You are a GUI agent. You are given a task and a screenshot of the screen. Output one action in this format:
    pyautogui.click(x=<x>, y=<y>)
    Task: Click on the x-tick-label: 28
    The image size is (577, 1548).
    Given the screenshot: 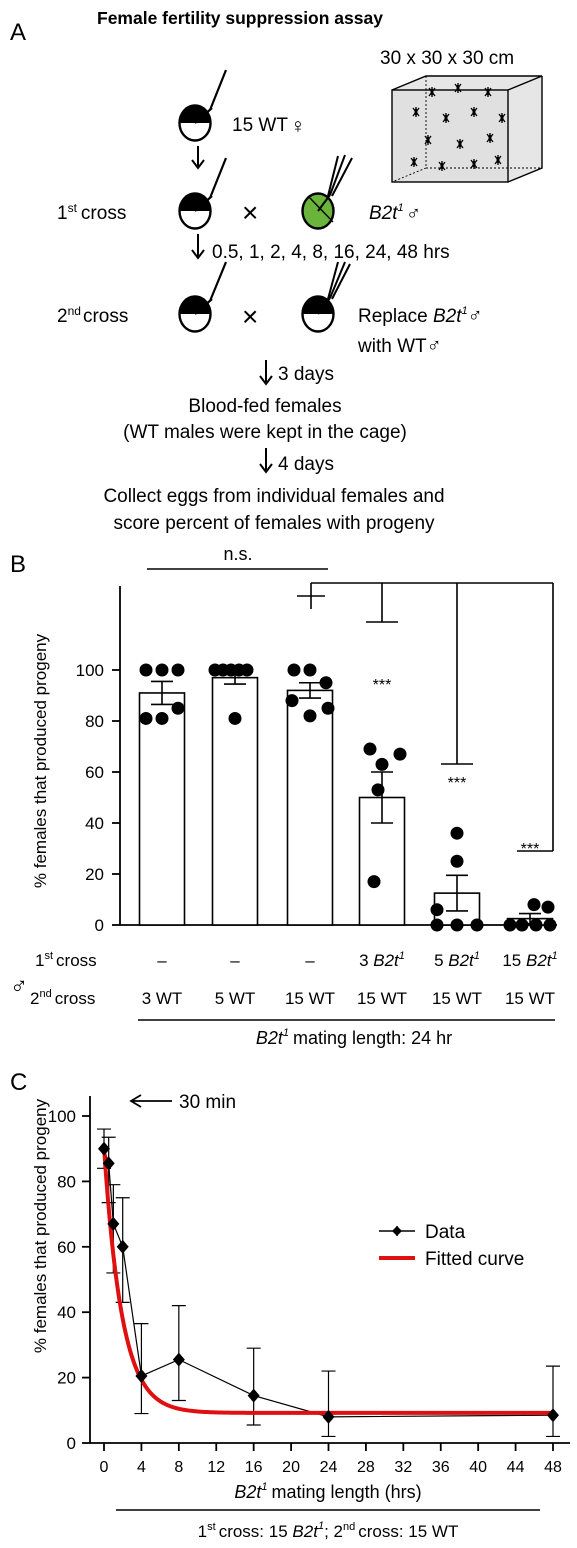 What is the action you would take?
    pyautogui.click(x=366, y=1467)
    